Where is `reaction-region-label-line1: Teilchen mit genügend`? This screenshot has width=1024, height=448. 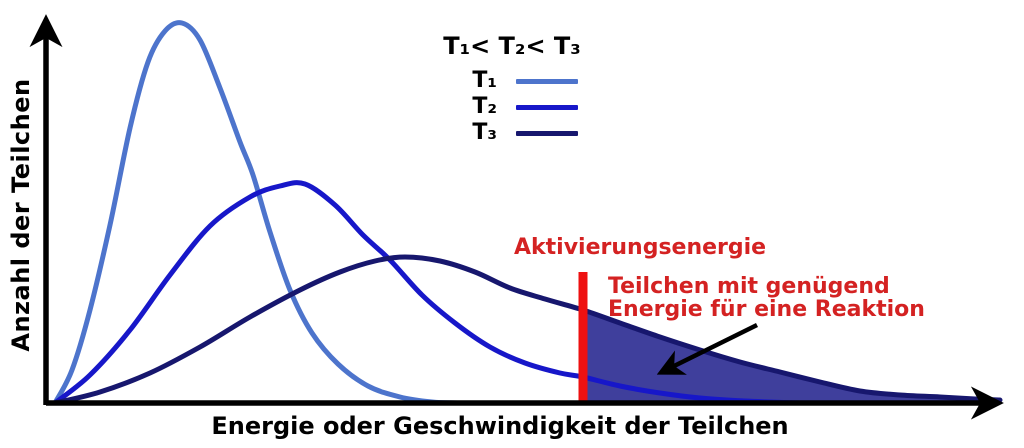
reaction-region-label-line1: Teilchen mit genügend is located at coordinates (749, 286).